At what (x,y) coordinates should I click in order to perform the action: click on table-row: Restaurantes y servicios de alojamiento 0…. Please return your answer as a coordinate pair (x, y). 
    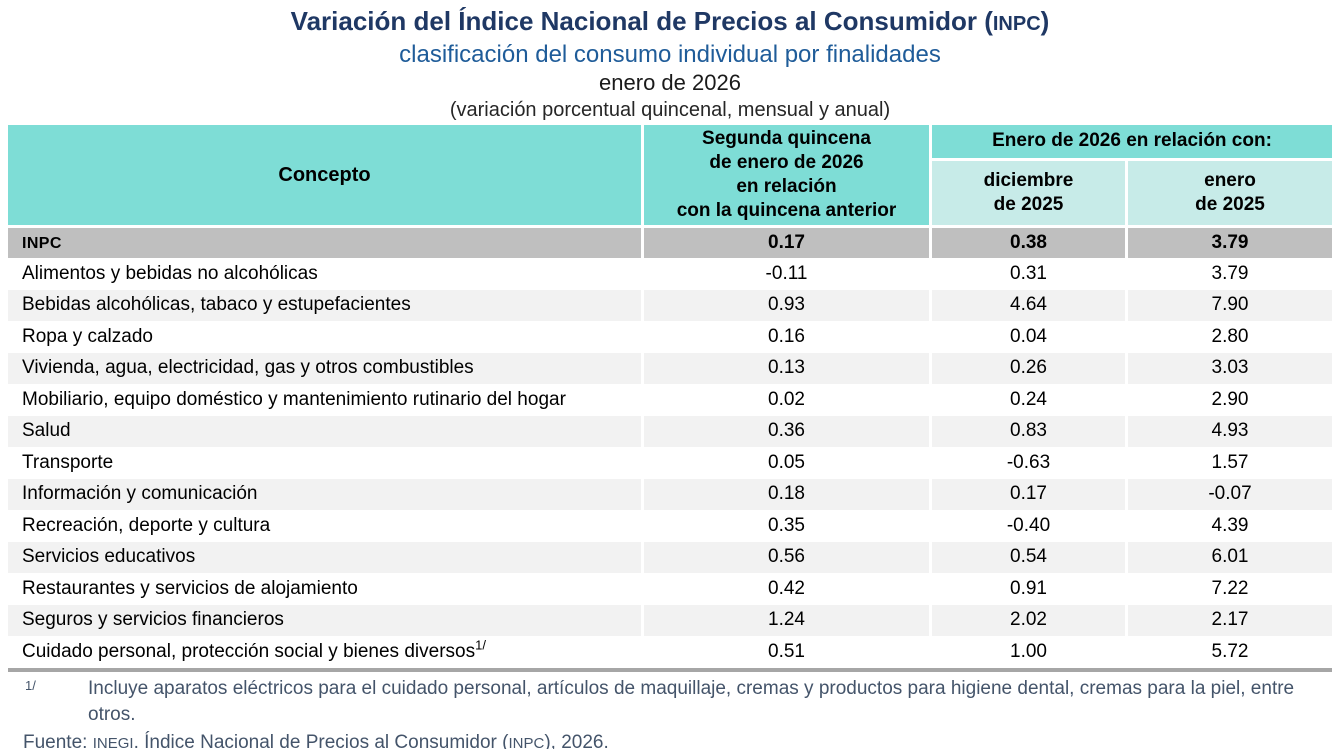
    Looking at the image, I should click on (670, 589).